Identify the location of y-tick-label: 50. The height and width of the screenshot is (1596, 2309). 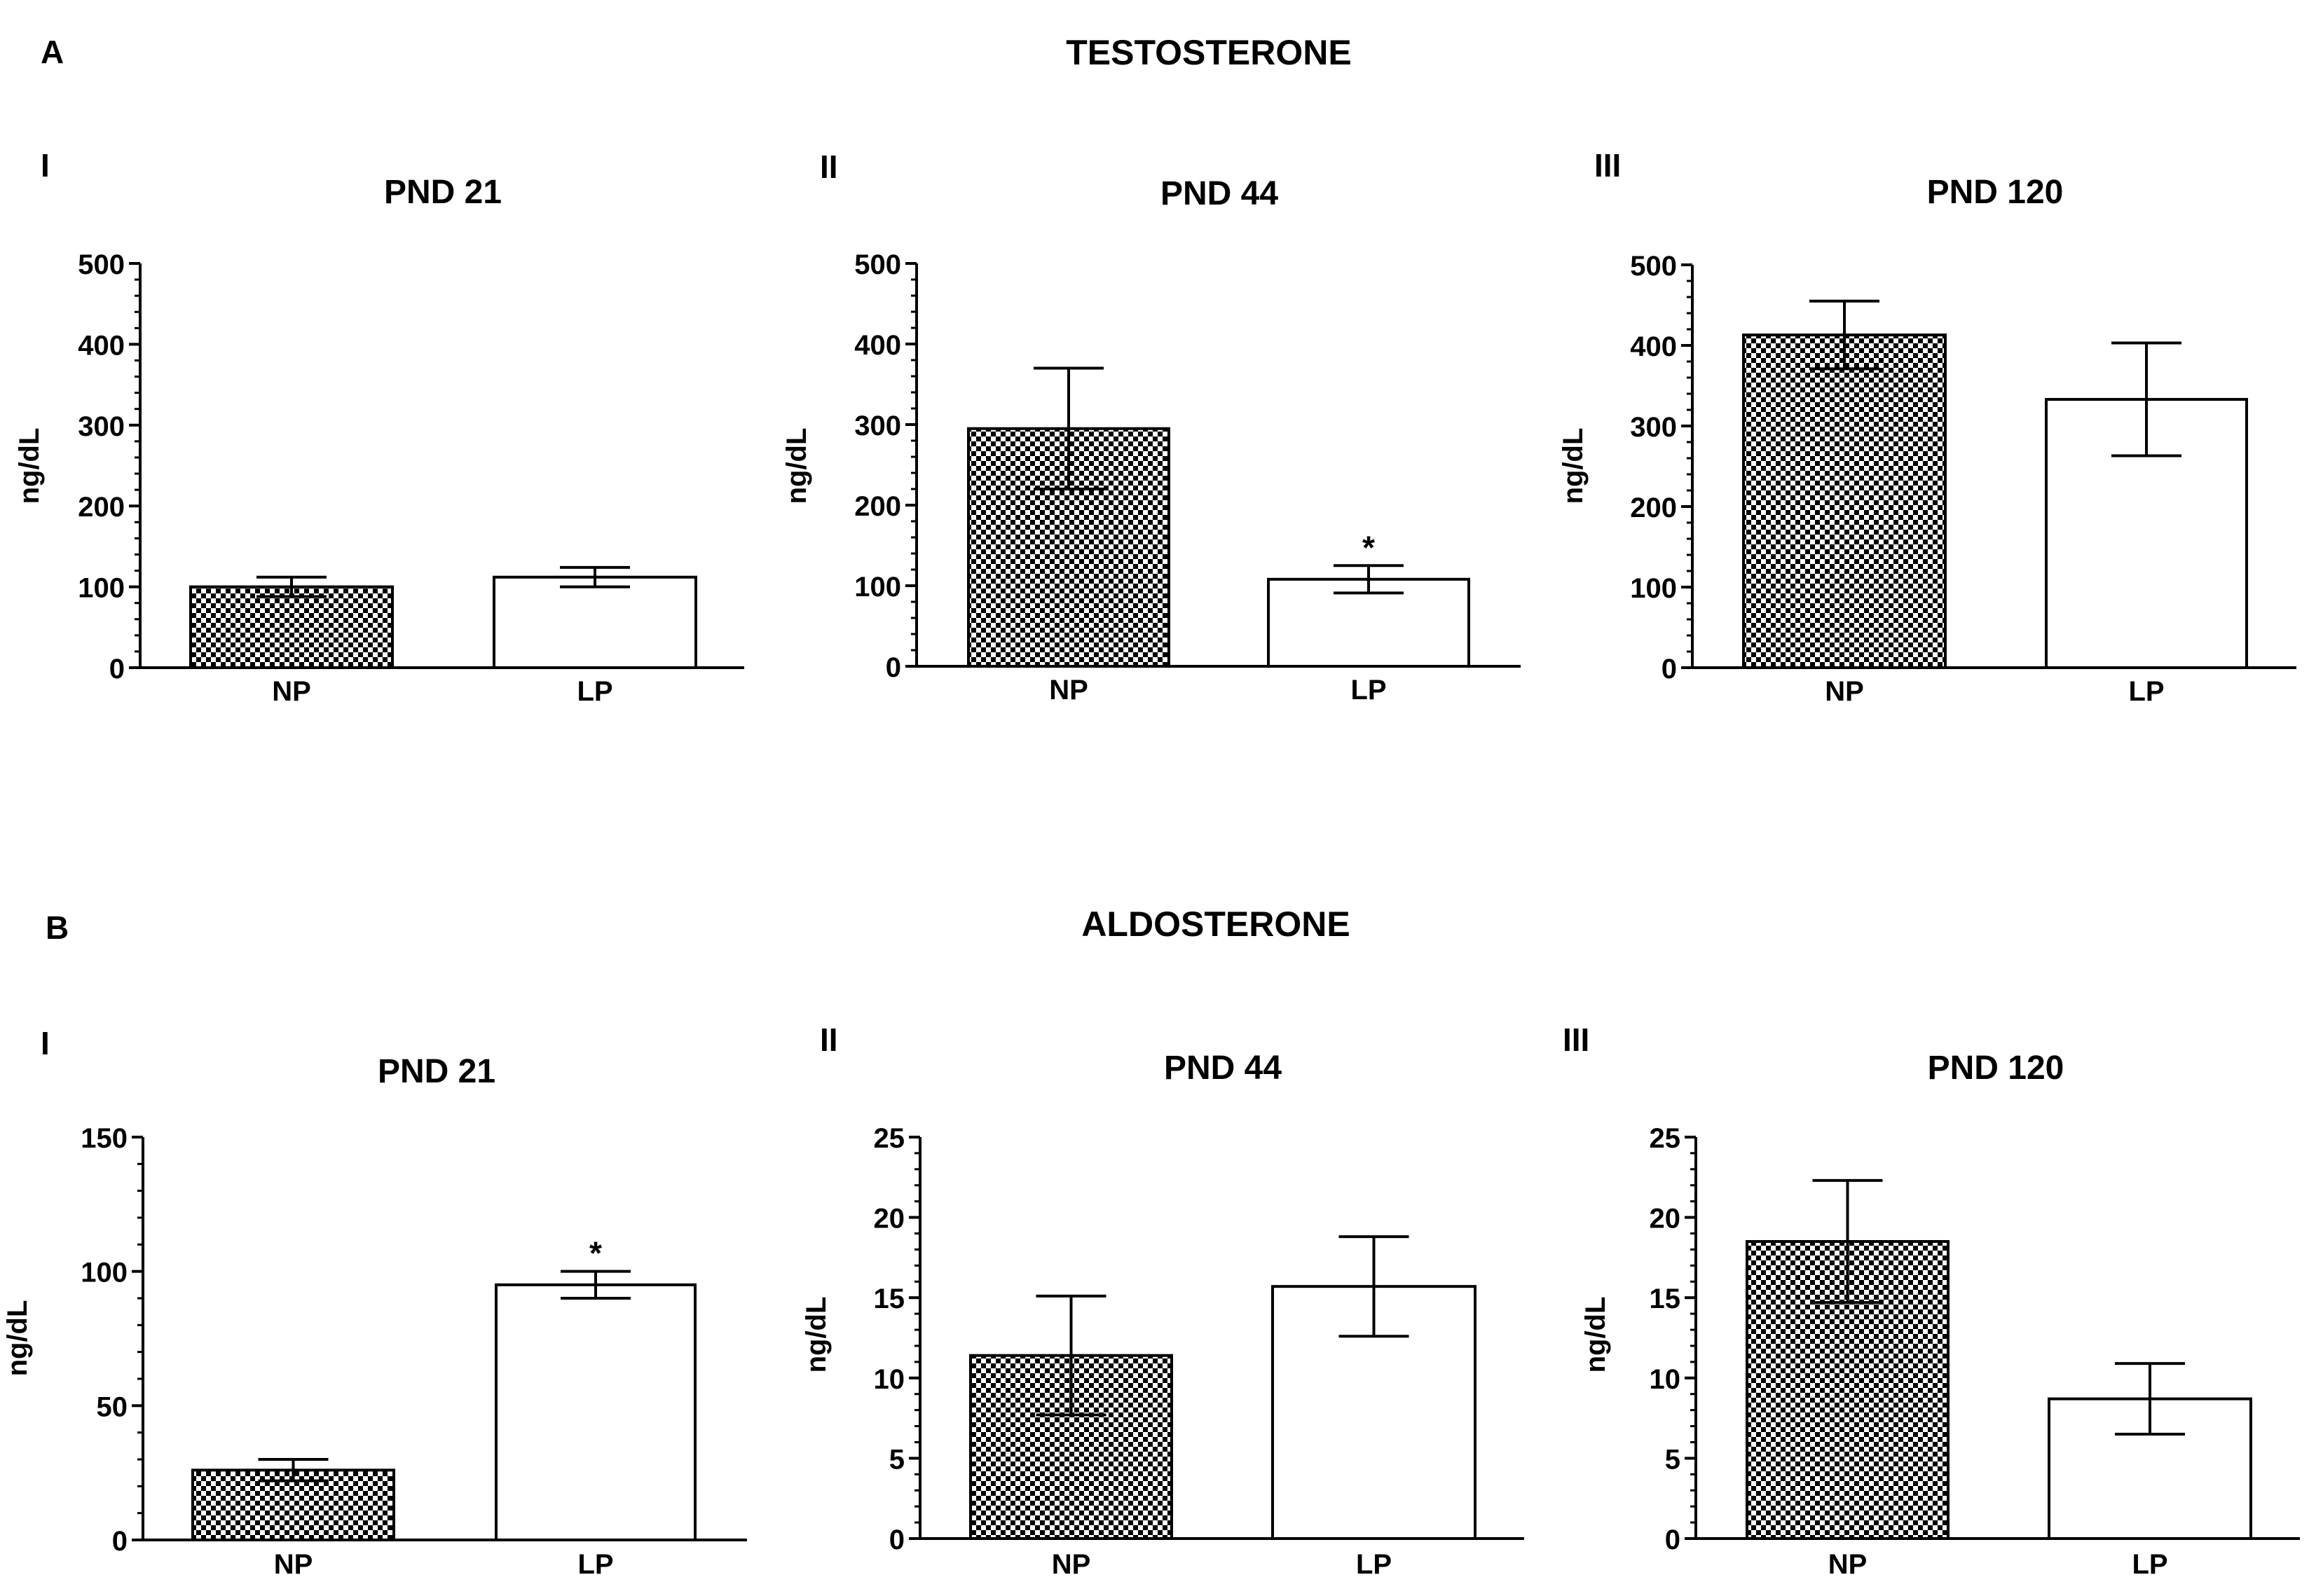
(112, 1406).